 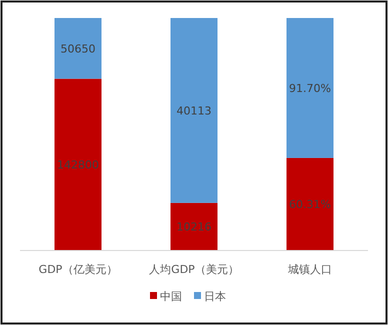 What do you see at coordinates (194, 269) in the screenshot?
I see `x-tick-label: 人均GDP（美元）` at bounding box center [194, 269].